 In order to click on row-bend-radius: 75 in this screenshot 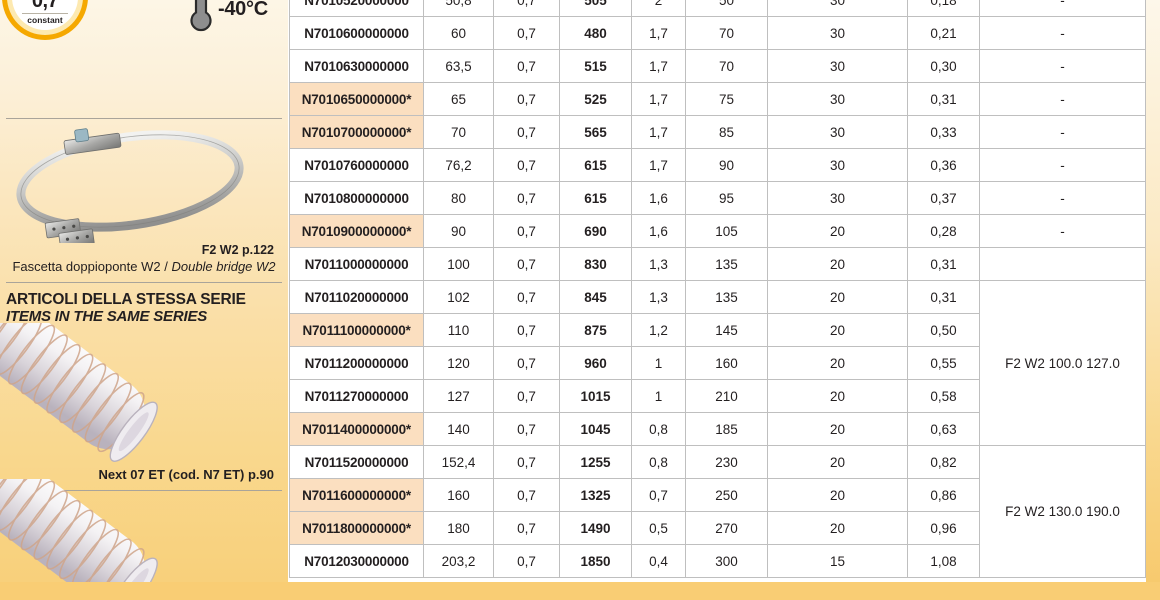, I will do `click(726, 99)`.